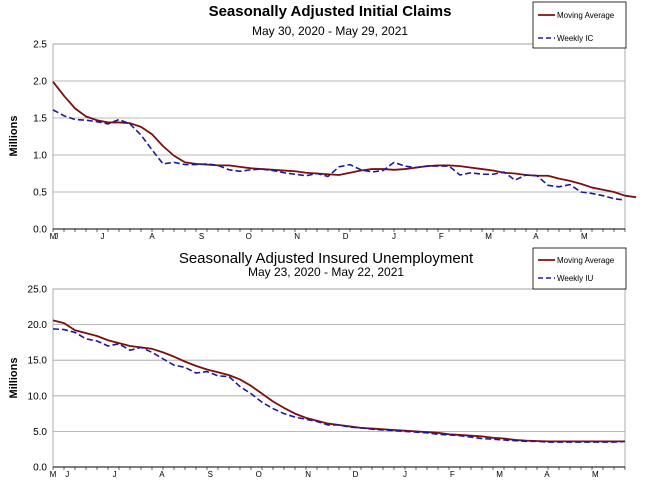 This screenshot has height=491, width=651. What do you see at coordinates (40, 45) in the screenshot?
I see `chart1-y-tick-label: 2.5` at bounding box center [40, 45].